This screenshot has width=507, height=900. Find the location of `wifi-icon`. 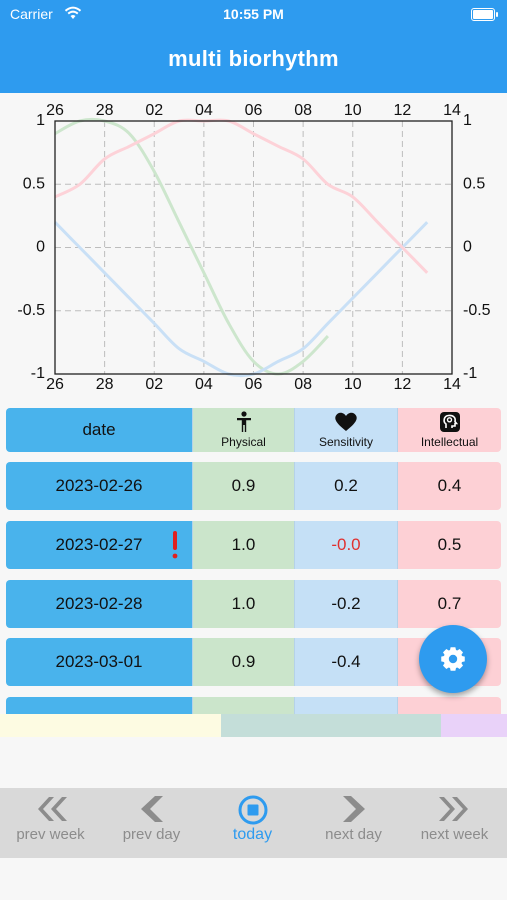

wifi-icon is located at coordinates (73, 14).